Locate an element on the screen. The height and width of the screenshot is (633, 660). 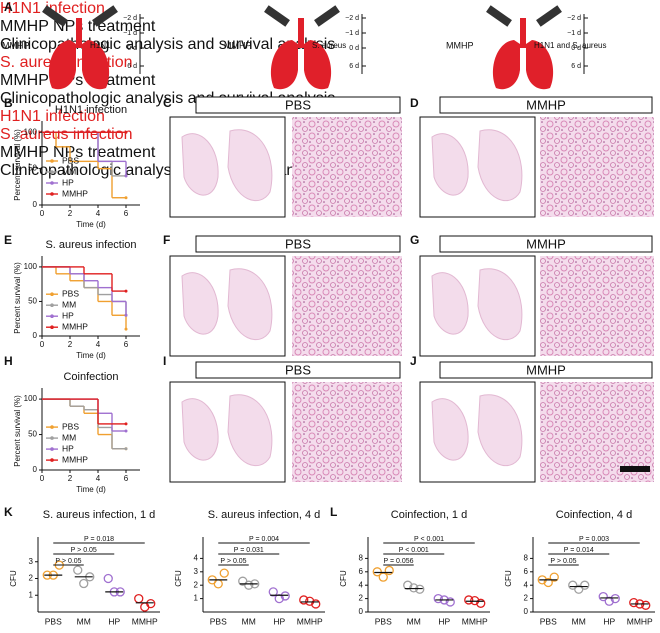
group-box is located at coordinates (298, 244).